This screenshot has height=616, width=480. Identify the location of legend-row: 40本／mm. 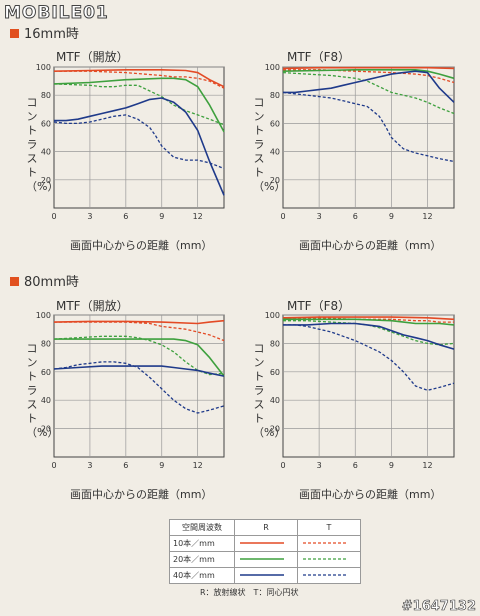
(265, 575).